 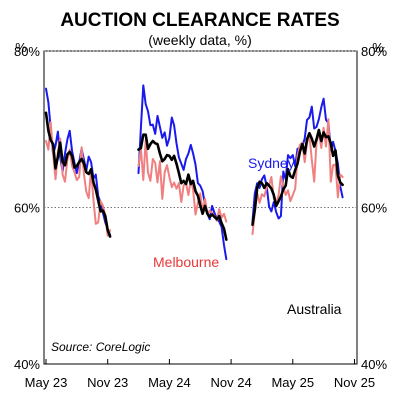 I want to click on y-tick-label-left: 80%, so click(x=27, y=51).